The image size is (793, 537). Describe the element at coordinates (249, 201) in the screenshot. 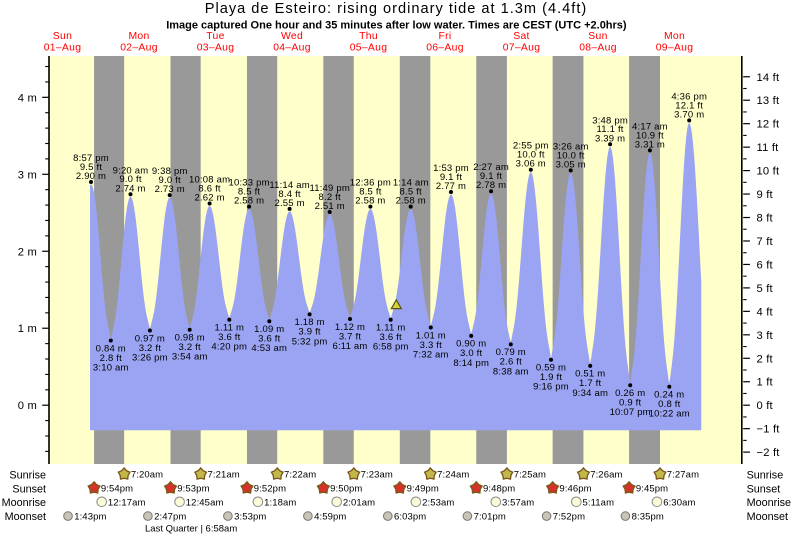

I see `svg-text: 2.58 m` at that location.